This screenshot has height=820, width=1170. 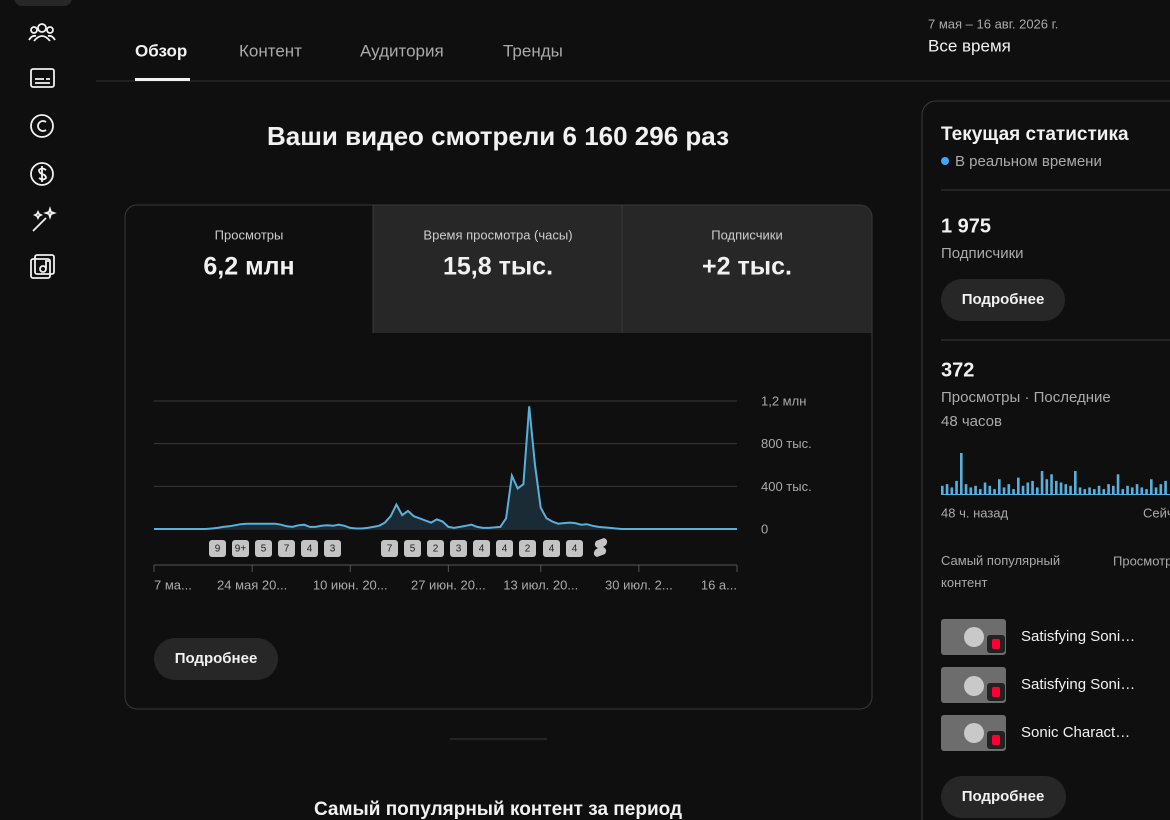 I want to click on subtitles-icon, so click(x=42, y=78).